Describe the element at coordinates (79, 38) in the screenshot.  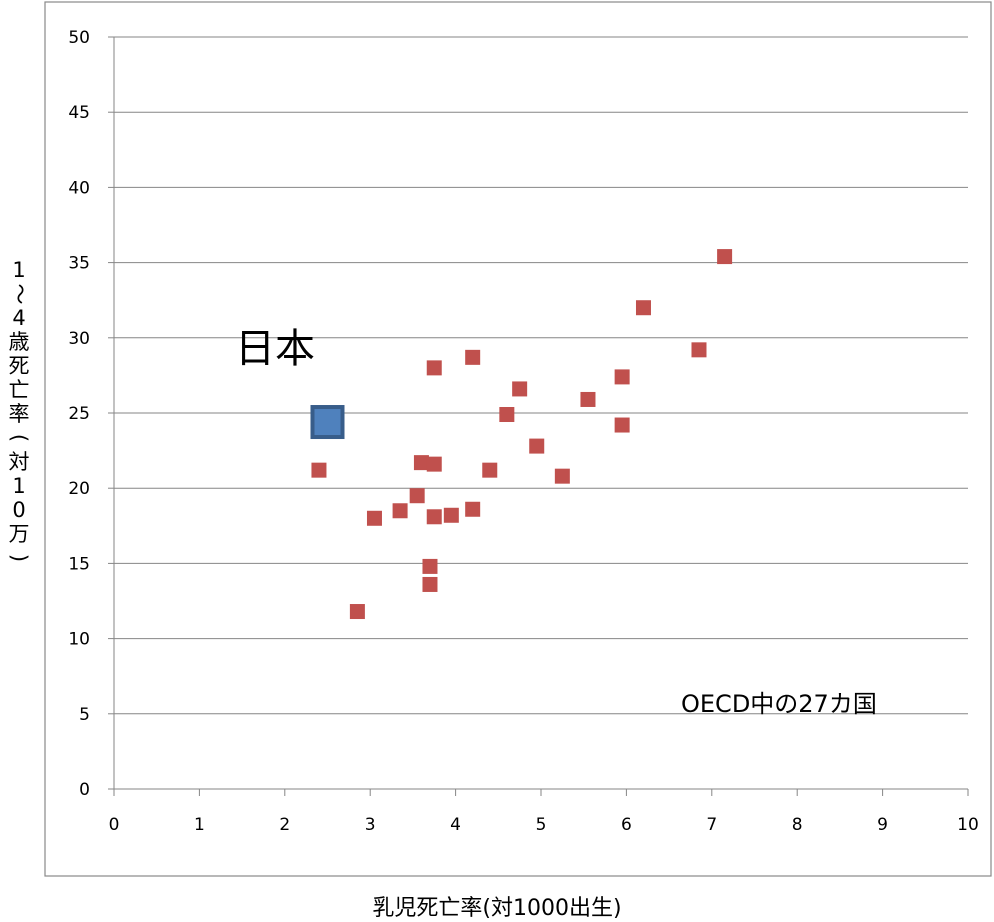
I see `y-tick-label: 50` at that location.